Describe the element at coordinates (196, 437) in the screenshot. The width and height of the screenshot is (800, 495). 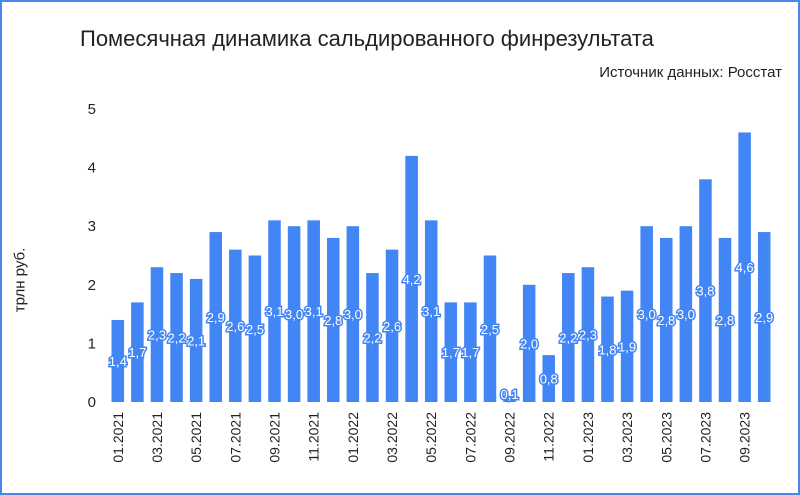
I see `x-tick-label: 05.2021` at that location.